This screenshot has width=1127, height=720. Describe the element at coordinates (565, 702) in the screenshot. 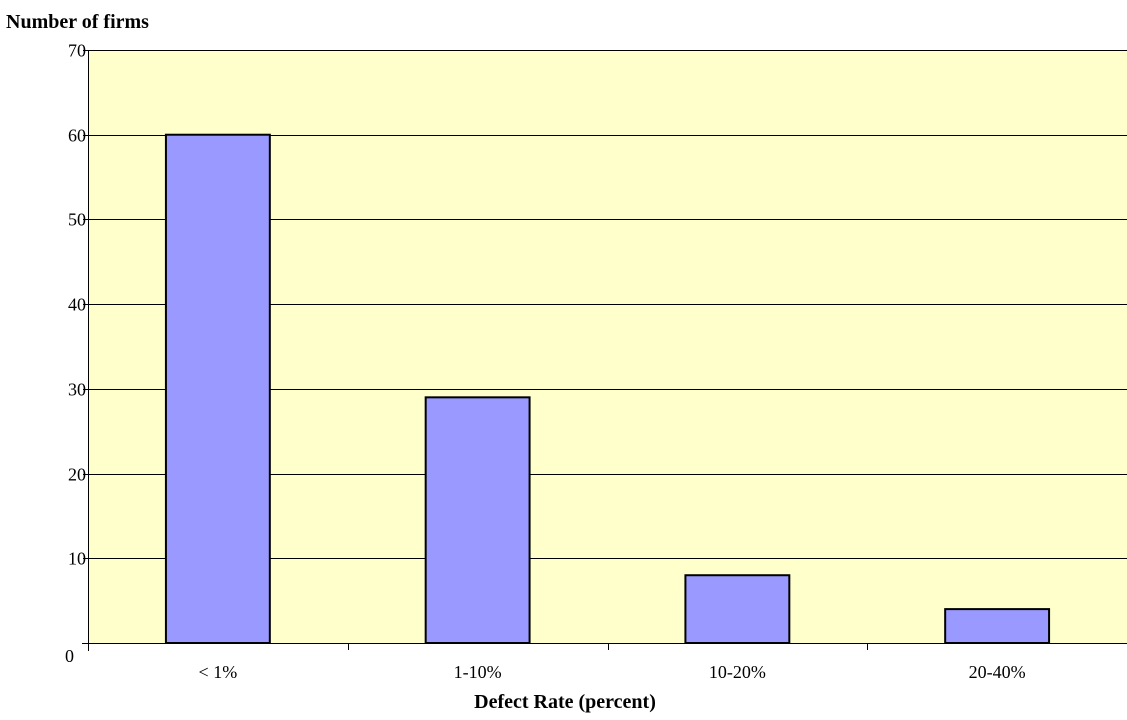

I see `x-axis-title: Defect Rate (percent)` at that location.